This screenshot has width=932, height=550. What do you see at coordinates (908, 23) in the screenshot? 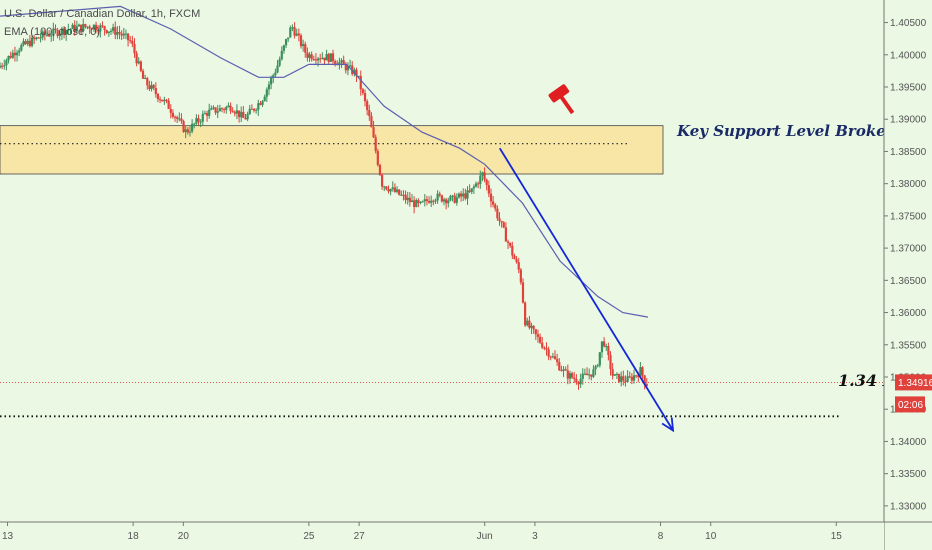
I see `y-tick-label: 1.40500` at bounding box center [908, 23].